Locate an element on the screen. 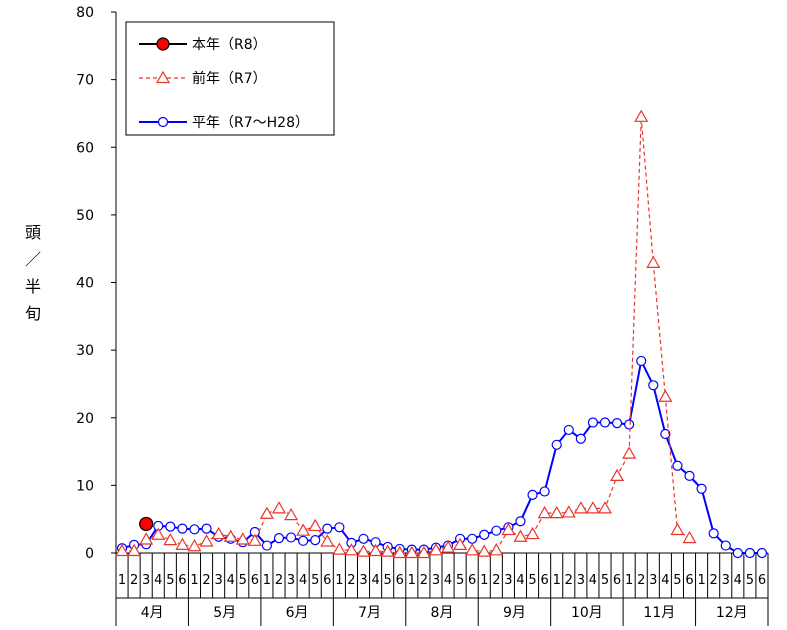  y-tick-label: 10 is located at coordinates (85, 486).